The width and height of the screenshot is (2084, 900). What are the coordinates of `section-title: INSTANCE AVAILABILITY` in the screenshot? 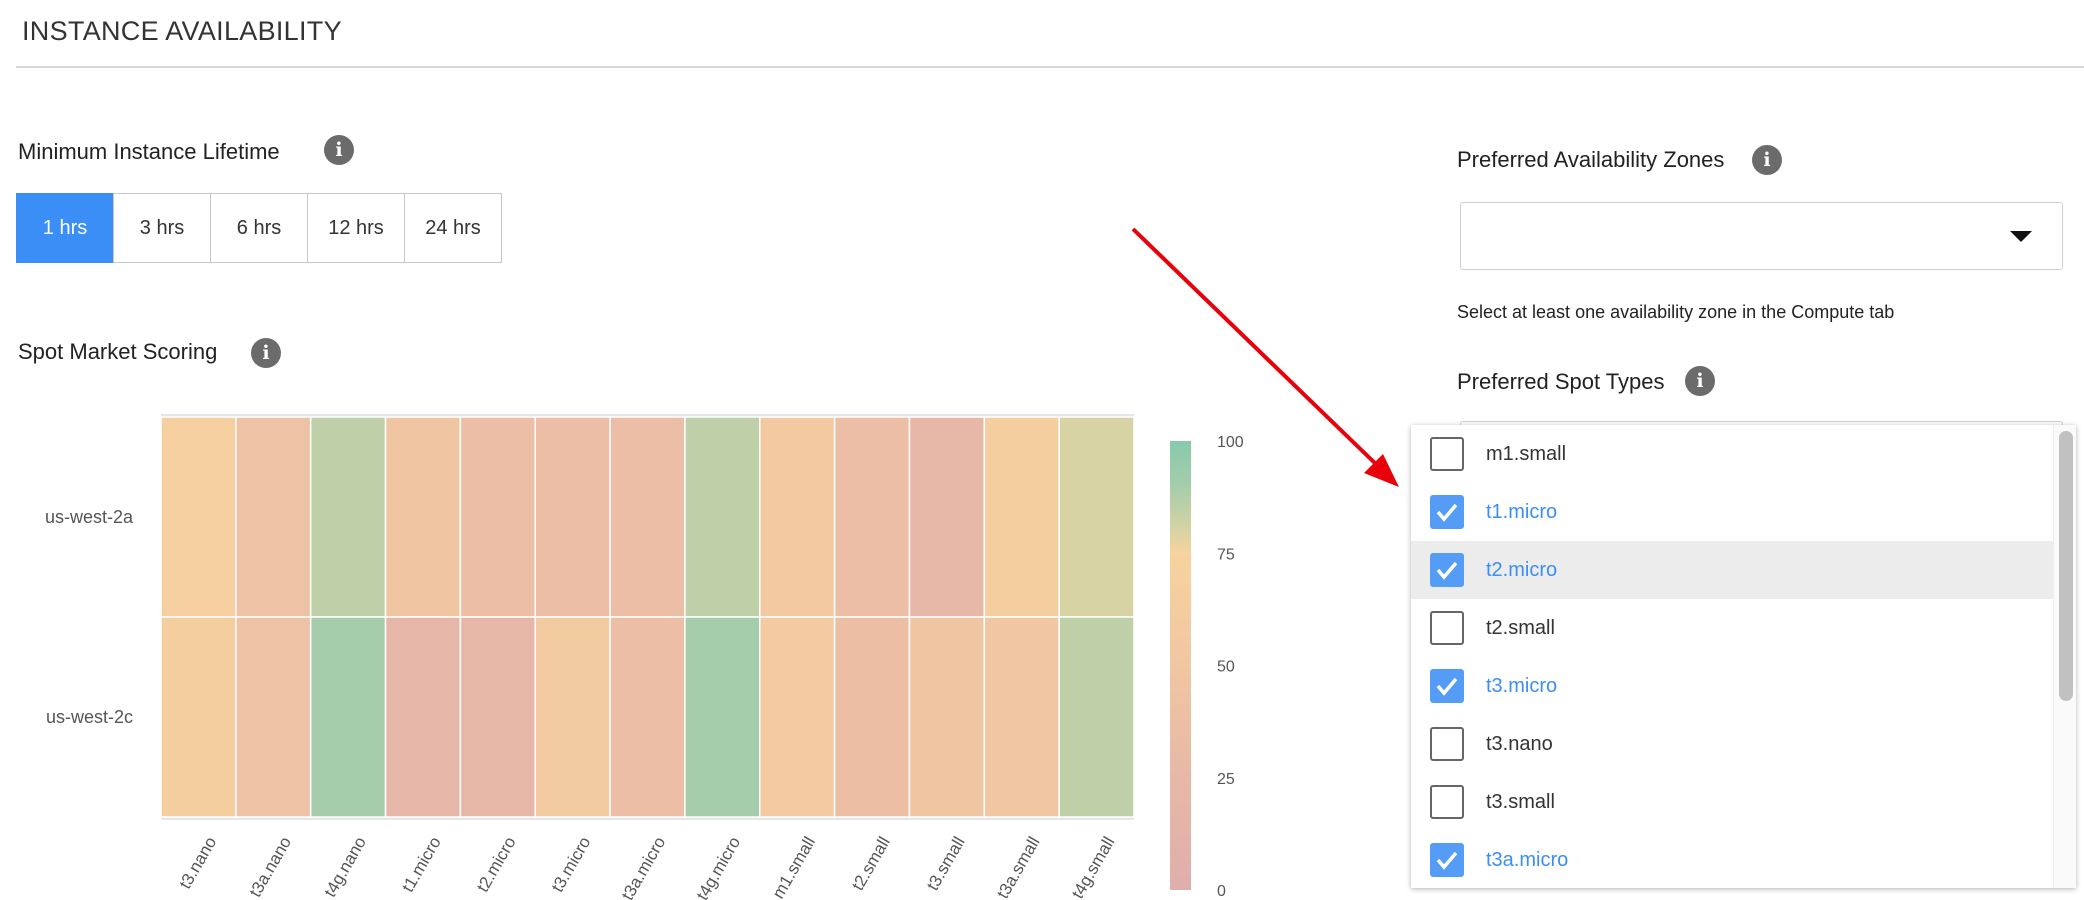 It's located at (182, 31).